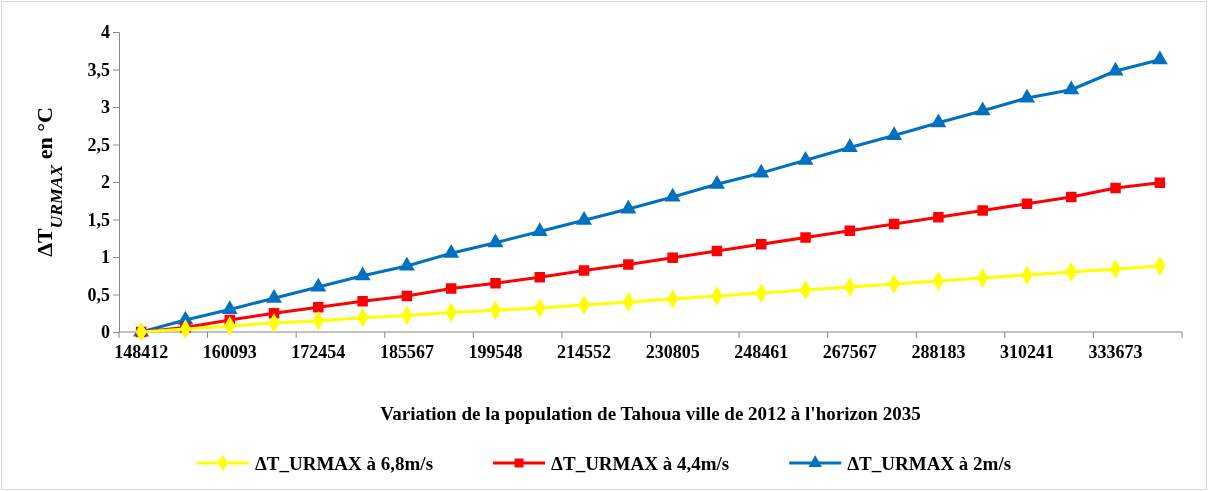  I want to click on y-tick-label: 1, so click(105, 257).